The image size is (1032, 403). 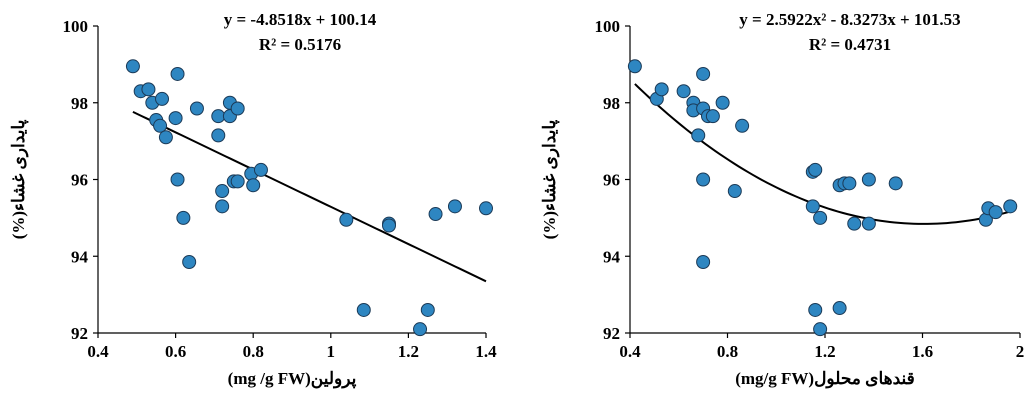 What do you see at coordinates (486, 351) in the screenshot?
I see `x-tick-label: 1.4` at bounding box center [486, 351].